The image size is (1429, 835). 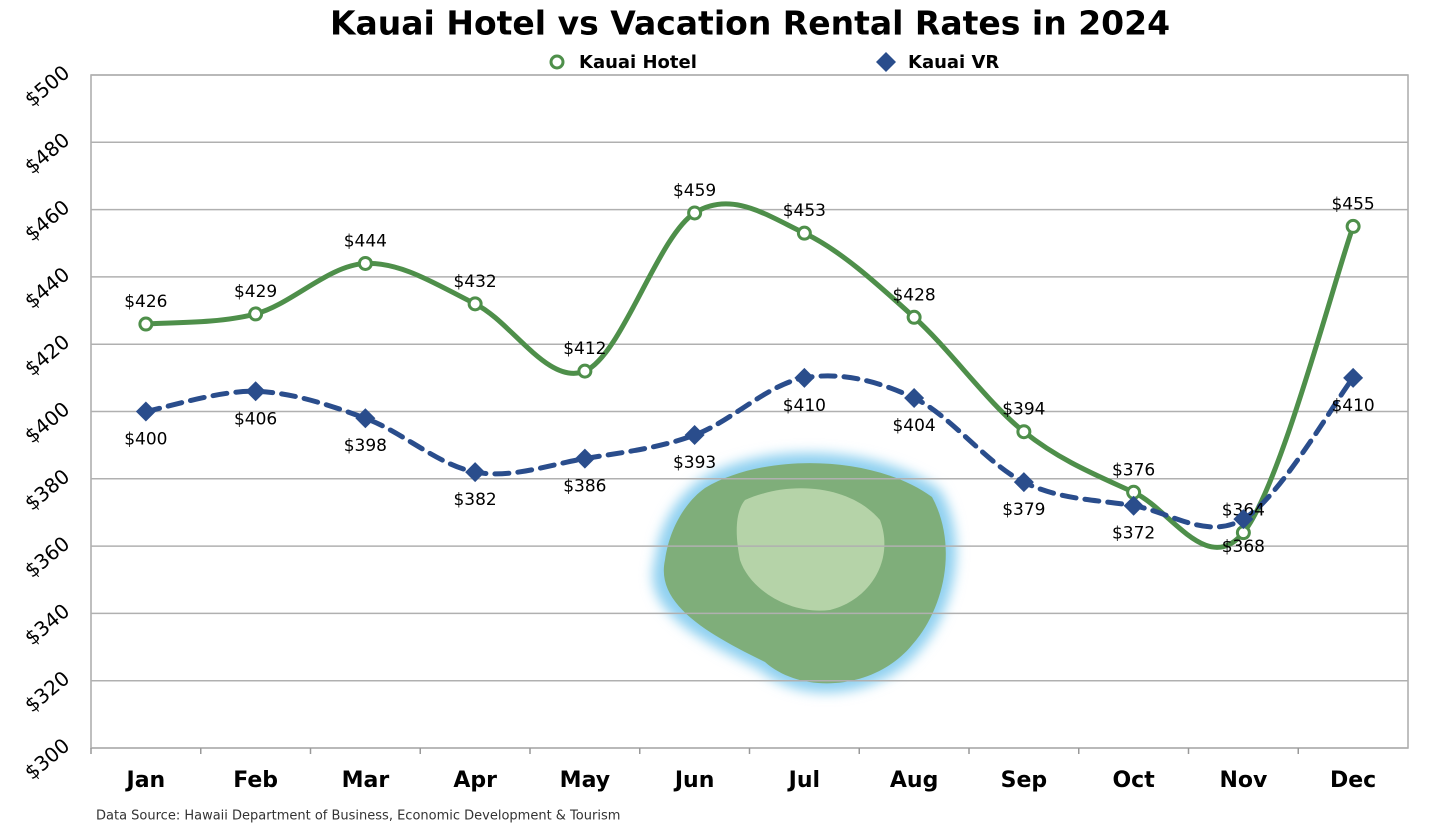 I want to click on x-tick-label: May, so click(x=585, y=780).